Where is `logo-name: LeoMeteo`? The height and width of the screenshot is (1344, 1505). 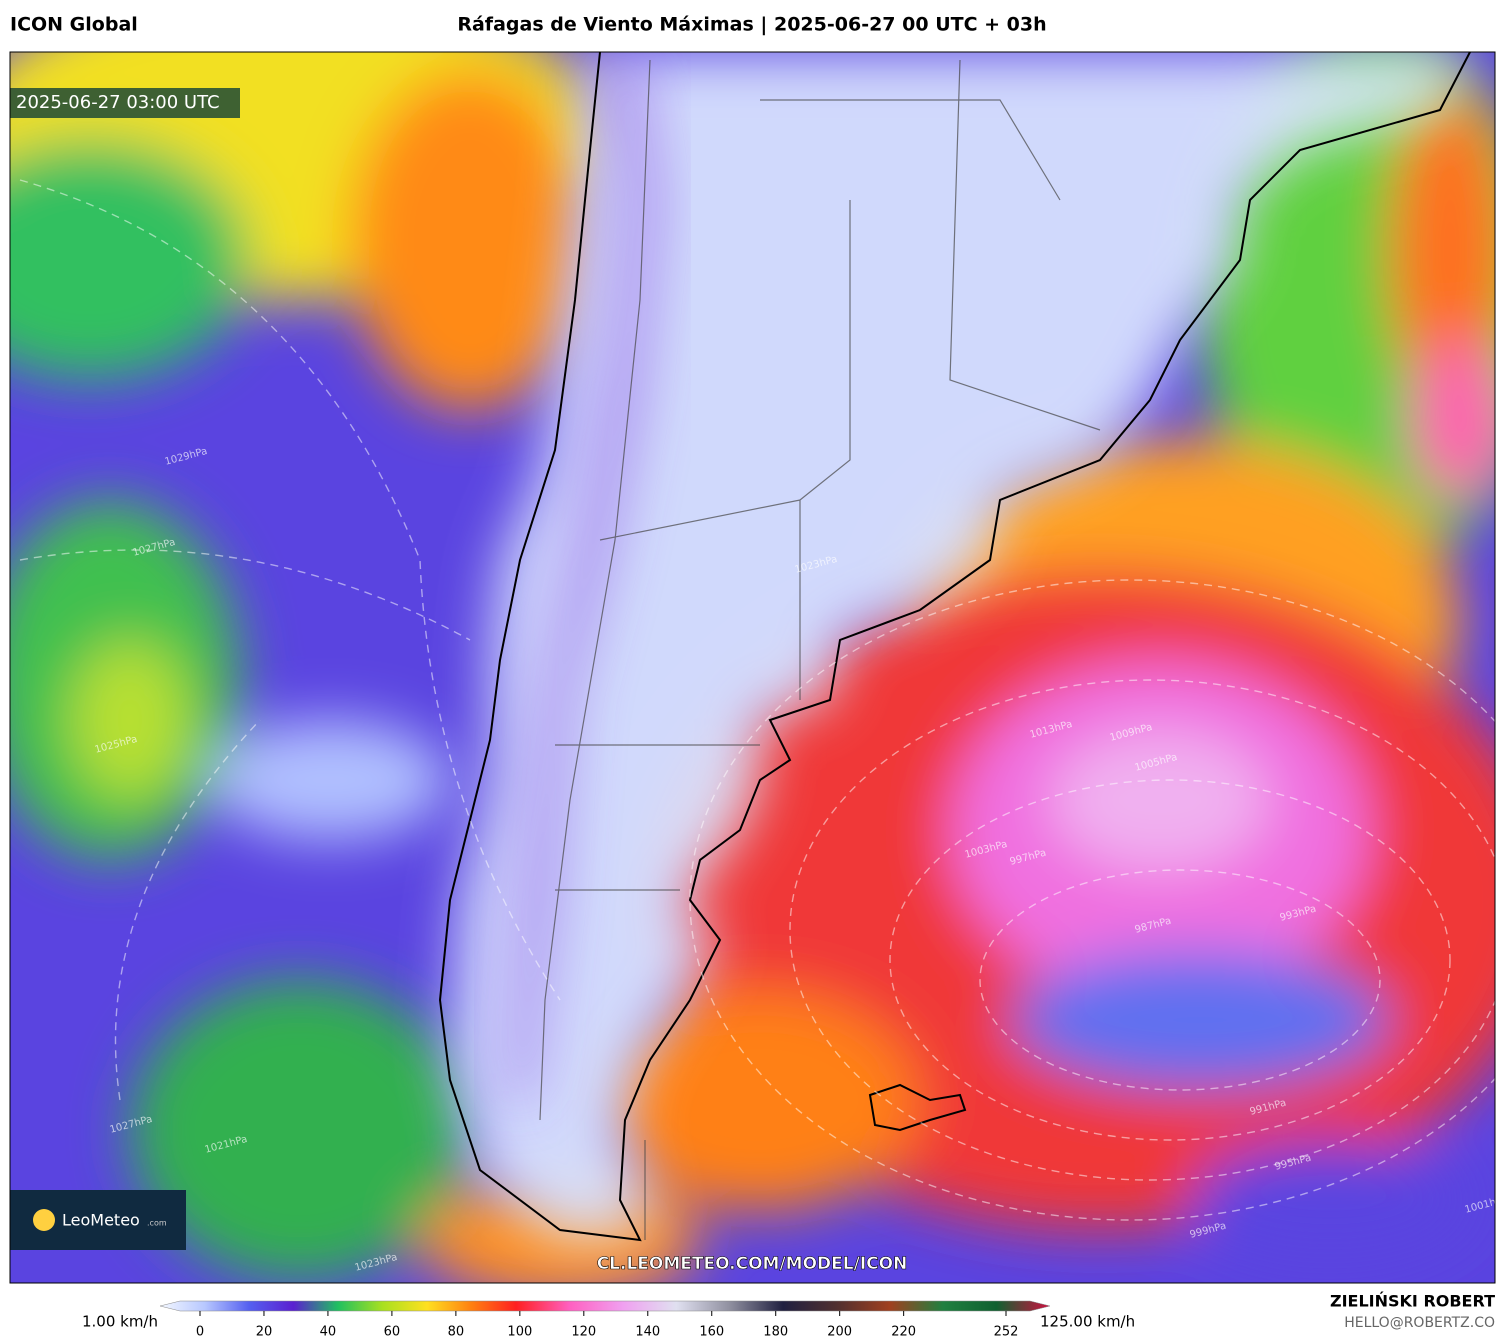
logo-name: LeoMeteo is located at coordinates (101, 1220).